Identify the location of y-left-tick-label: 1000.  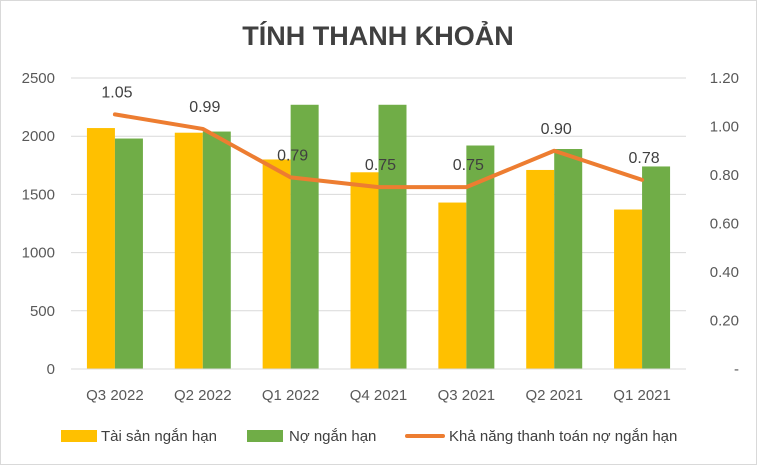
(38, 253).